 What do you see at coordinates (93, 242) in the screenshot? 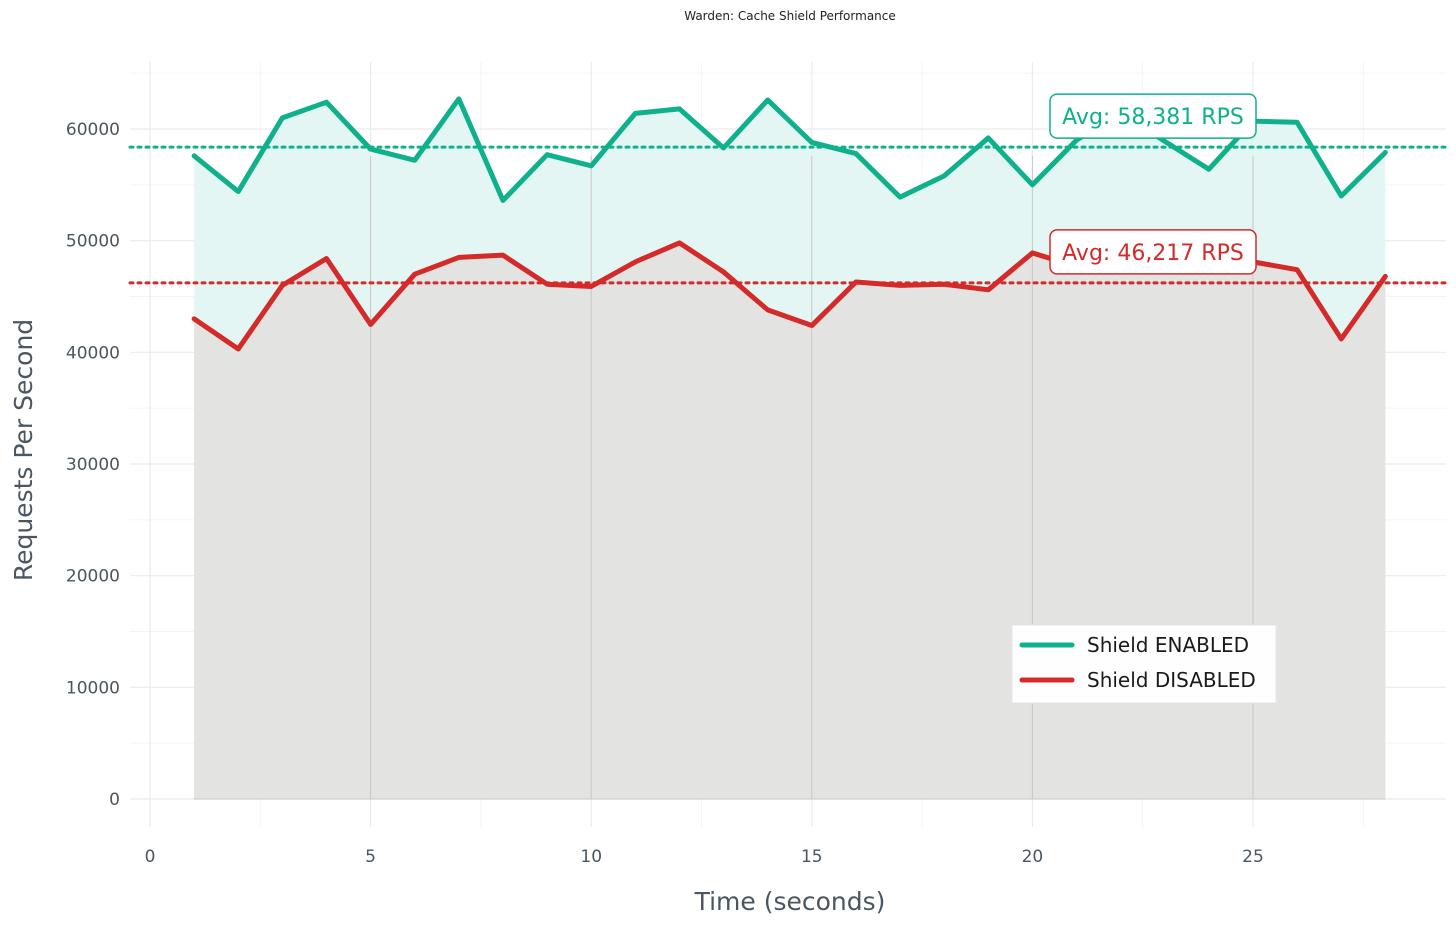
I see `y-tick-label: 50000` at bounding box center [93, 242].